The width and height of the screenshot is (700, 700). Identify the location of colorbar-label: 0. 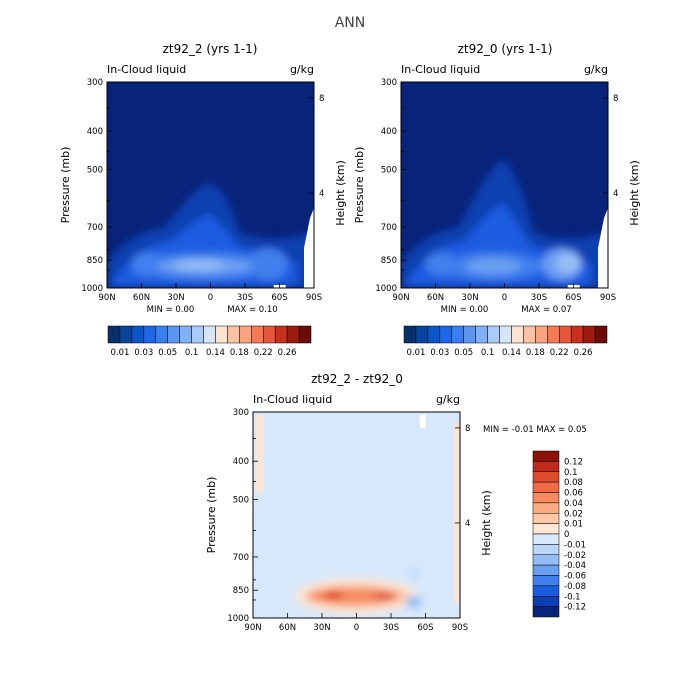
(566, 535).